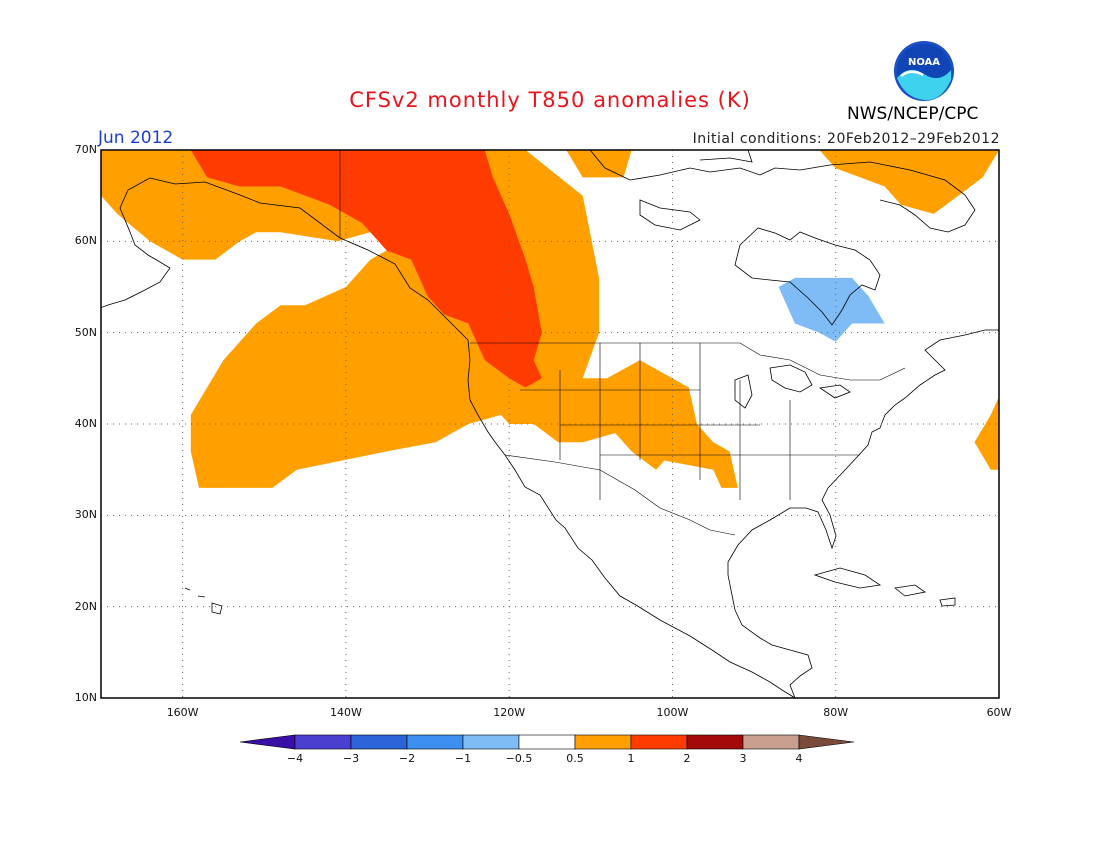  Describe the element at coordinates (550, 100) in the screenshot. I see `chart-title: CFSv2 monthly T850 anomalies (K)` at that location.